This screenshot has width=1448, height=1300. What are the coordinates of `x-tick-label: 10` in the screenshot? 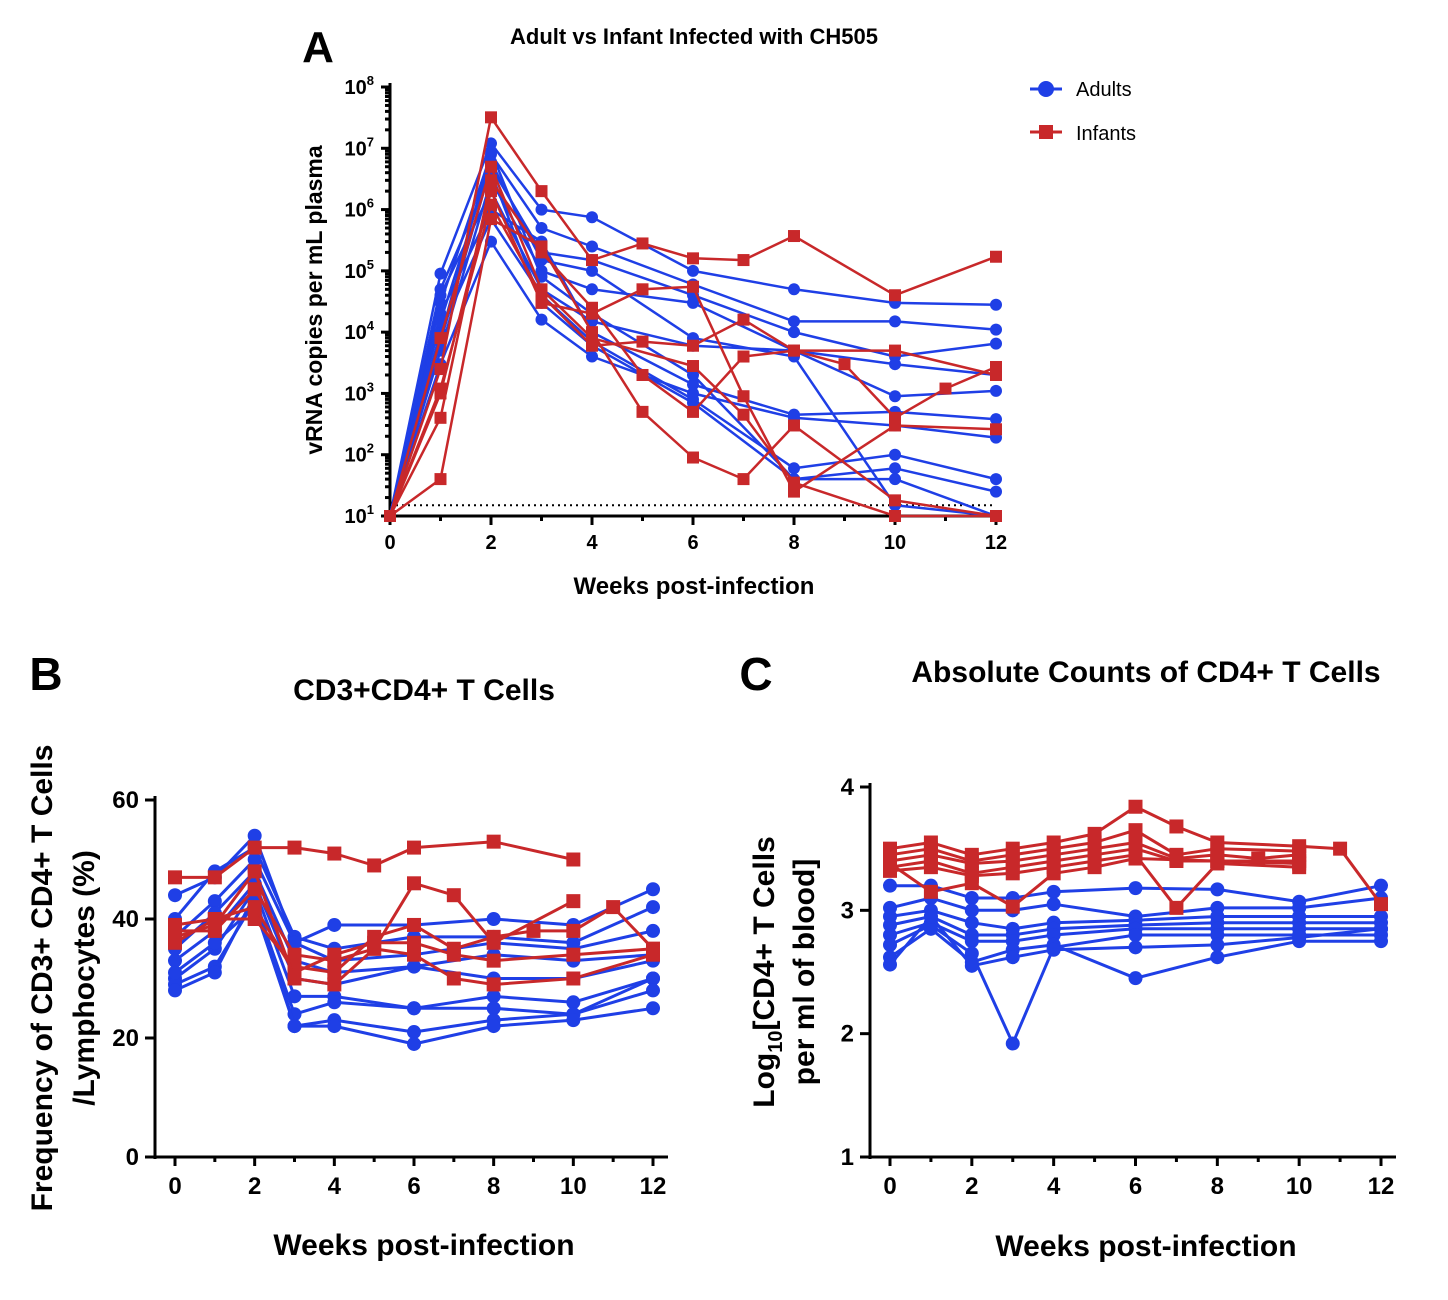 It's located at (895, 543).